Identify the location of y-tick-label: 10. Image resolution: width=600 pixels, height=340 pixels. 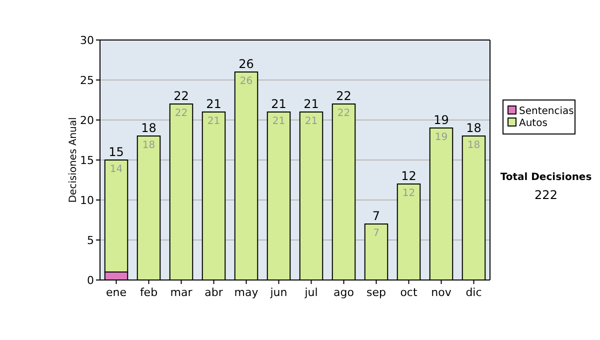
(87, 200).